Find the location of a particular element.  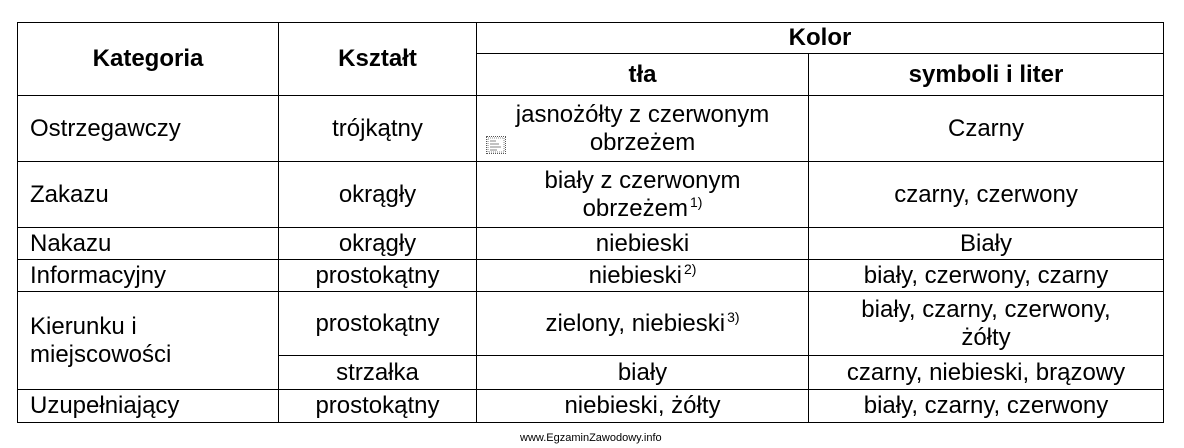

cell-tla: jasnożółty z czerwonym obrzeżem is located at coordinates (642, 128).